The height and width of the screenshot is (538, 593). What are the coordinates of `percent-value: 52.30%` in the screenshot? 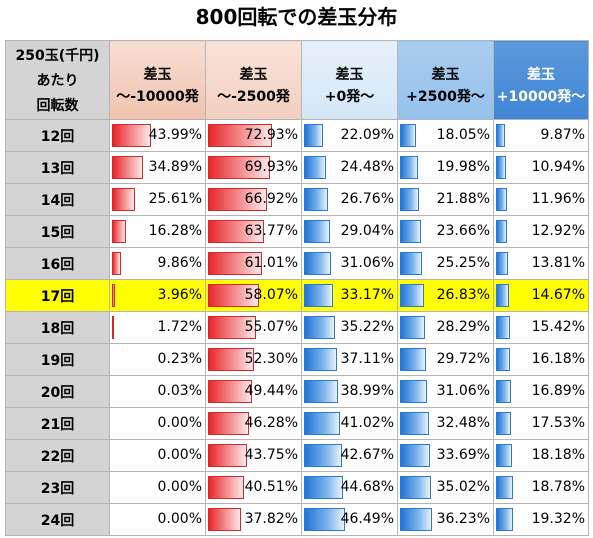 It's located at (271, 359).